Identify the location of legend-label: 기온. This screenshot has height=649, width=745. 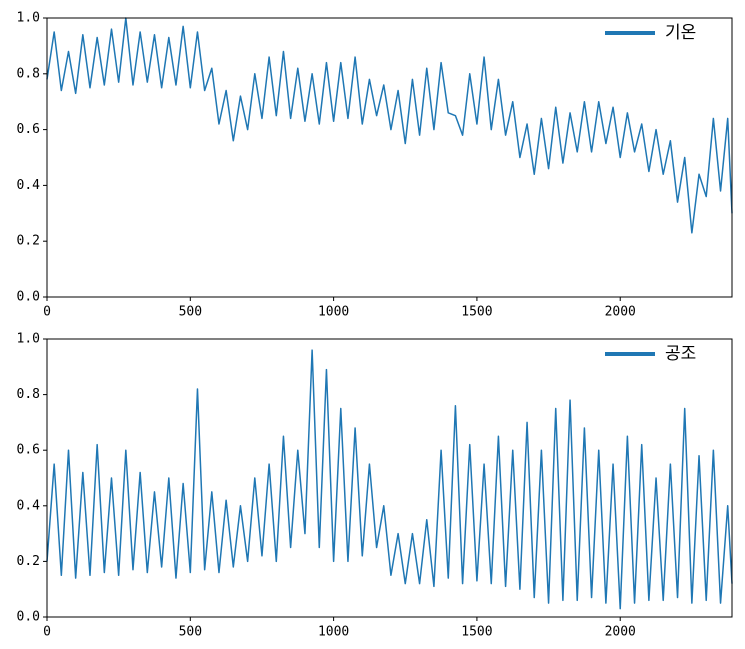
(680, 33).